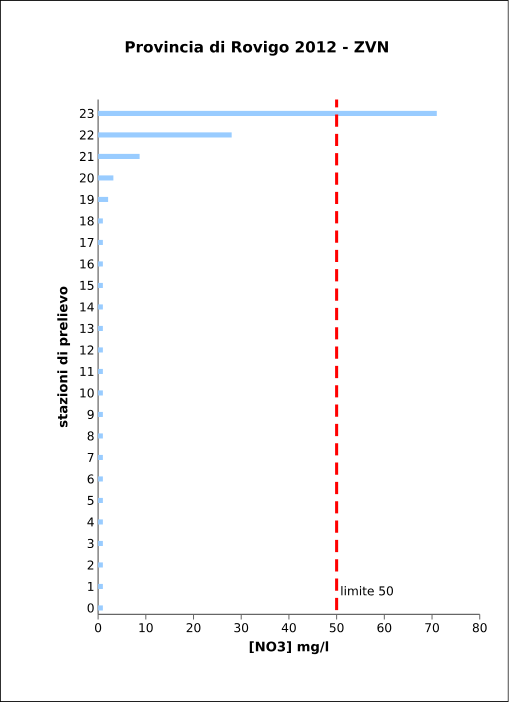 The height and width of the screenshot is (702, 509). What do you see at coordinates (241, 627) in the screenshot?
I see `x-tick-label: 30` at bounding box center [241, 627].